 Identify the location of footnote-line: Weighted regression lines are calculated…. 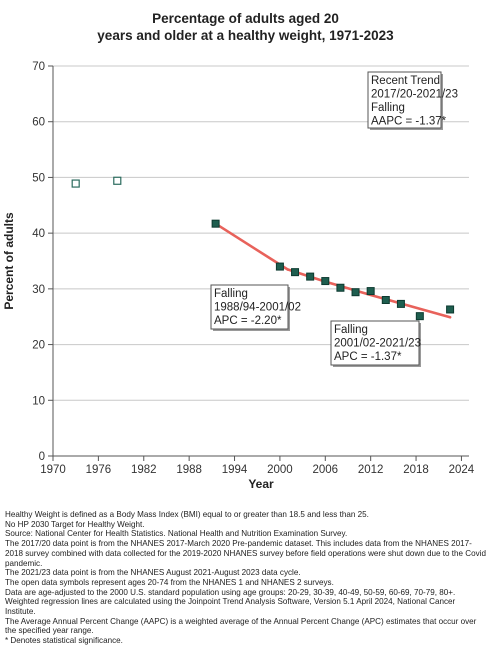
(230, 607).